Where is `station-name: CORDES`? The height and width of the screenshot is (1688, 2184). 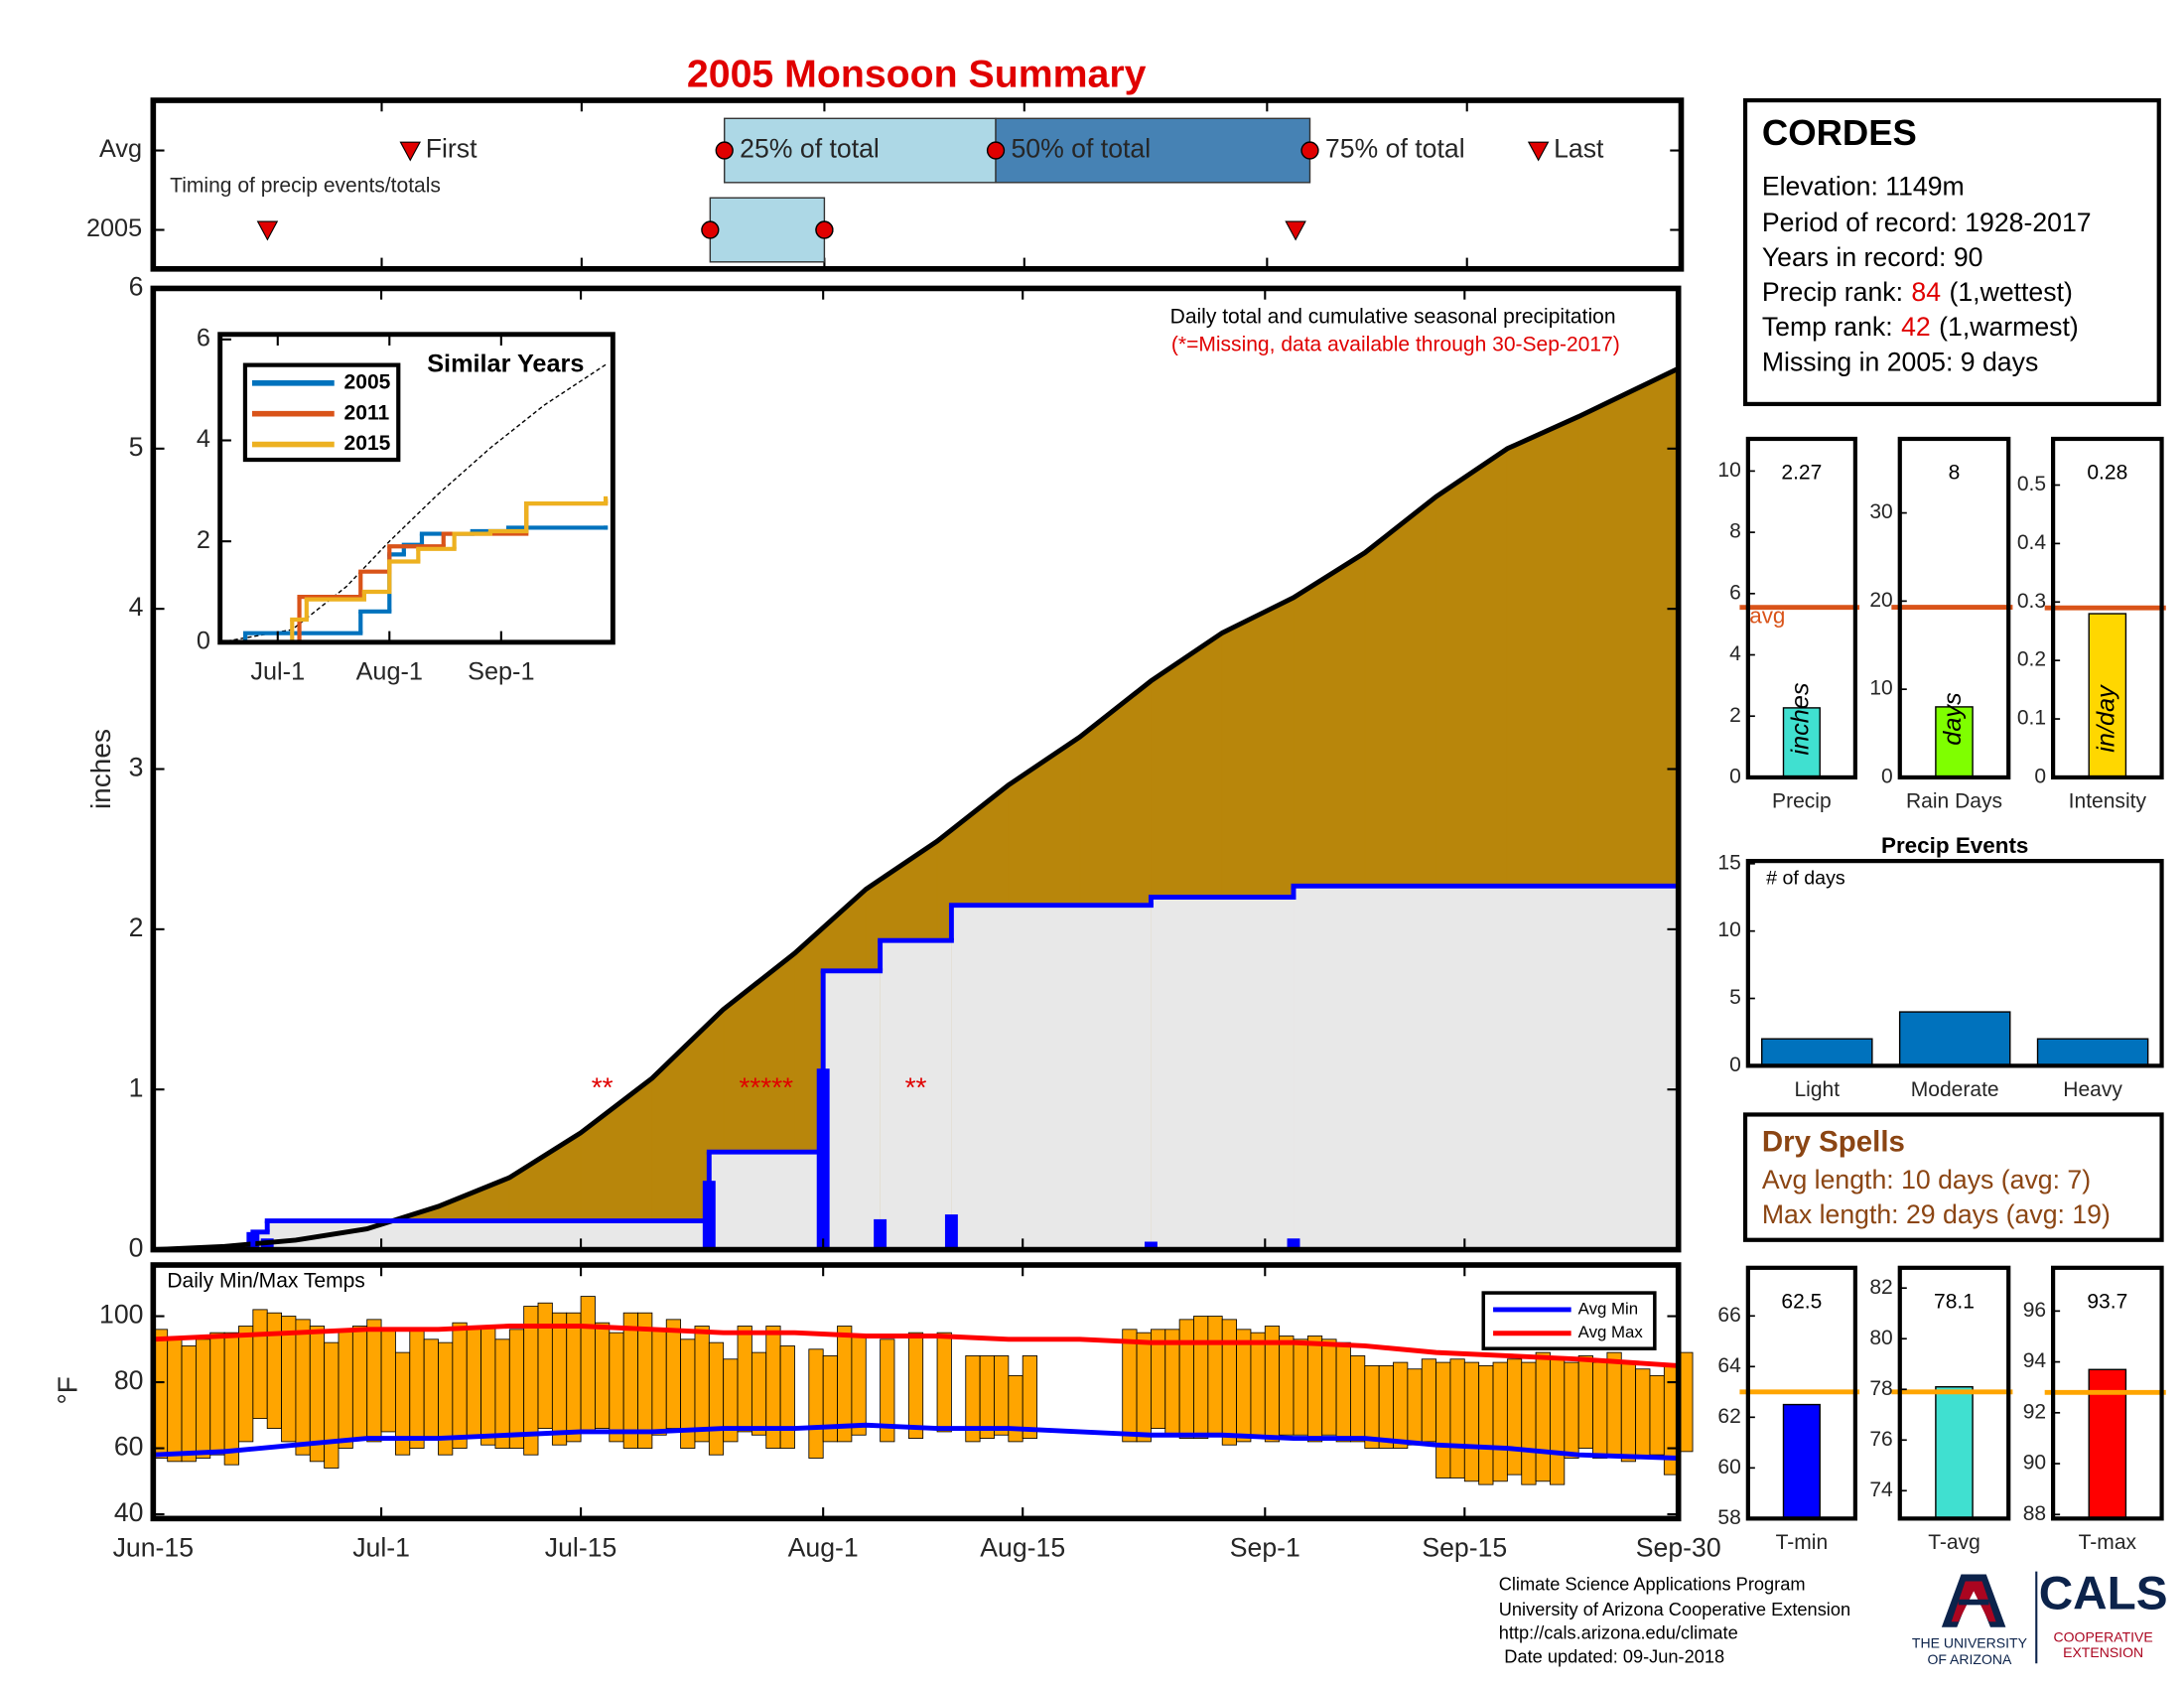 station-name: CORDES is located at coordinates (1839, 132).